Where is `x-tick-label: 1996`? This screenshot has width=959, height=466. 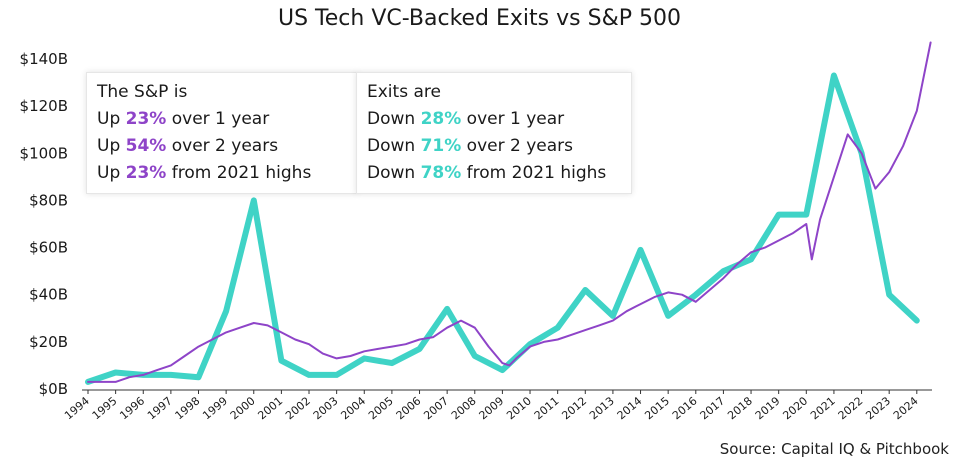
x-tick-label: 1996 is located at coordinates (132, 408).